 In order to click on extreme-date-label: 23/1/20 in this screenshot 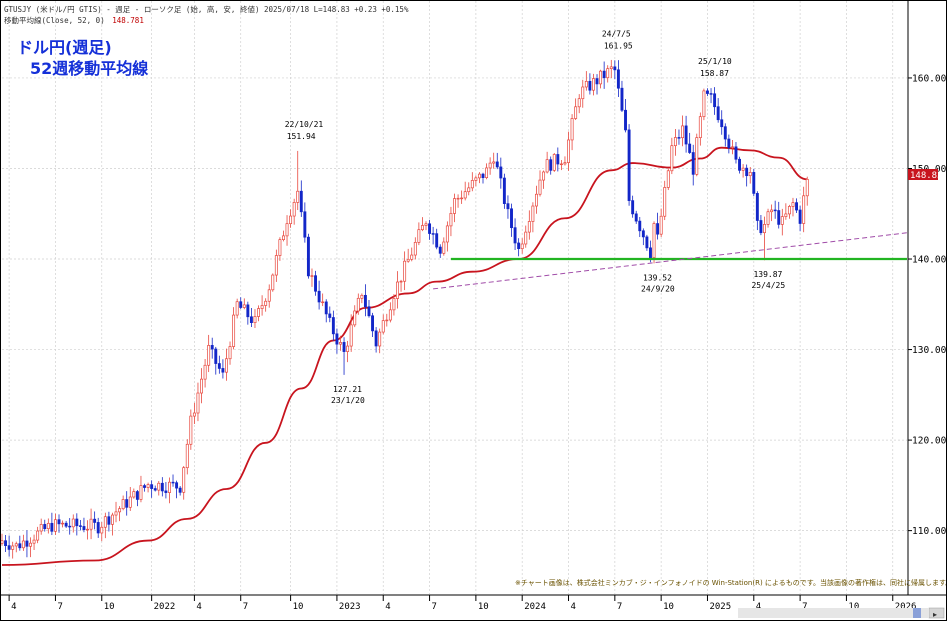, I will do `click(348, 400)`.